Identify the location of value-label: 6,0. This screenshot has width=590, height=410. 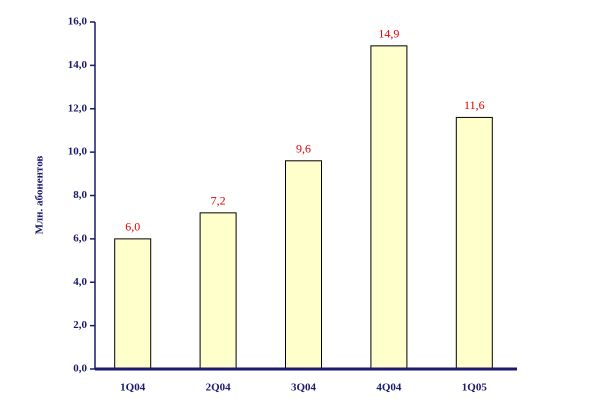
(132, 227).